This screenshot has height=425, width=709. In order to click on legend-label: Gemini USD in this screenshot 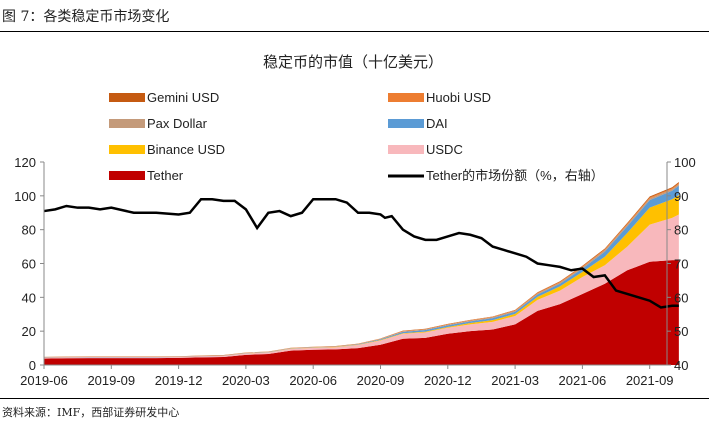, I will do `click(183, 97)`.